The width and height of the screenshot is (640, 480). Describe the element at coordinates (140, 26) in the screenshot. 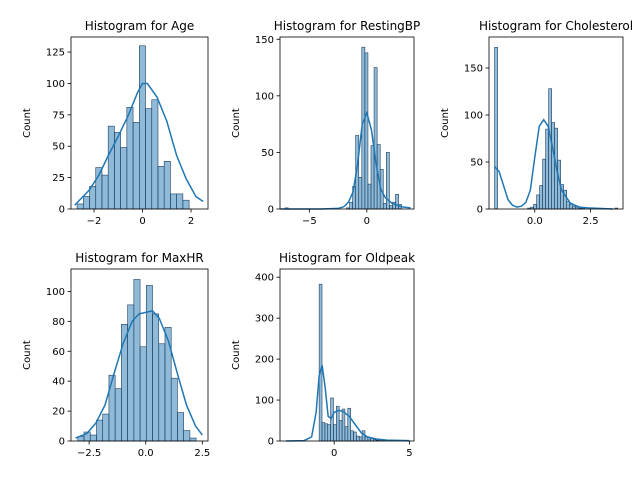

I see `chart-title: Histogram for Age` at that location.